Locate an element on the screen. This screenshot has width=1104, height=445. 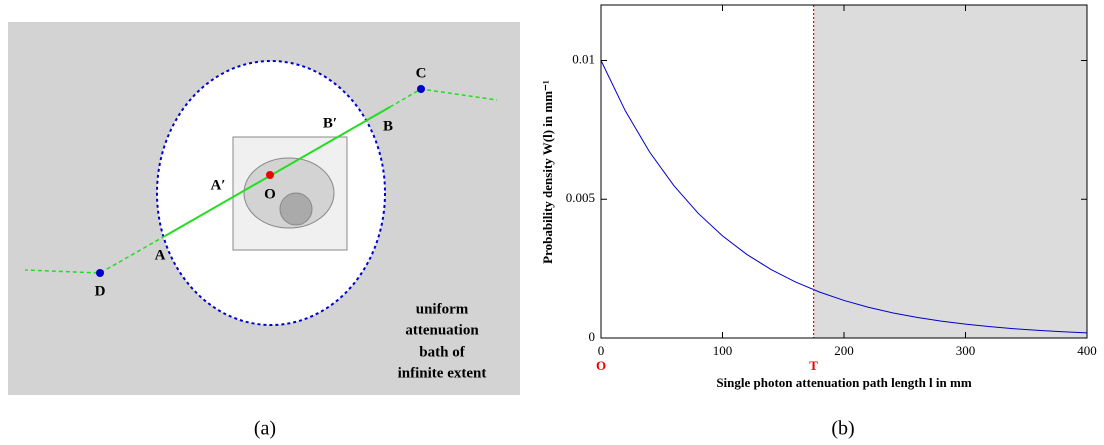
label: B is located at coordinates (388, 126).